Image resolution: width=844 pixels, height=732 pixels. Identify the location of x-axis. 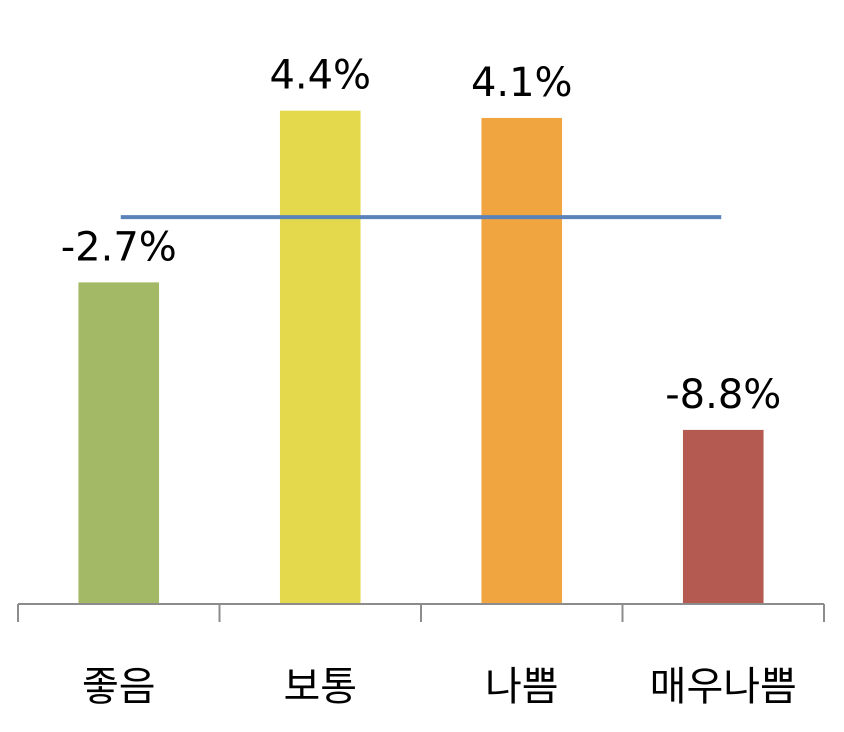
(421, 612).